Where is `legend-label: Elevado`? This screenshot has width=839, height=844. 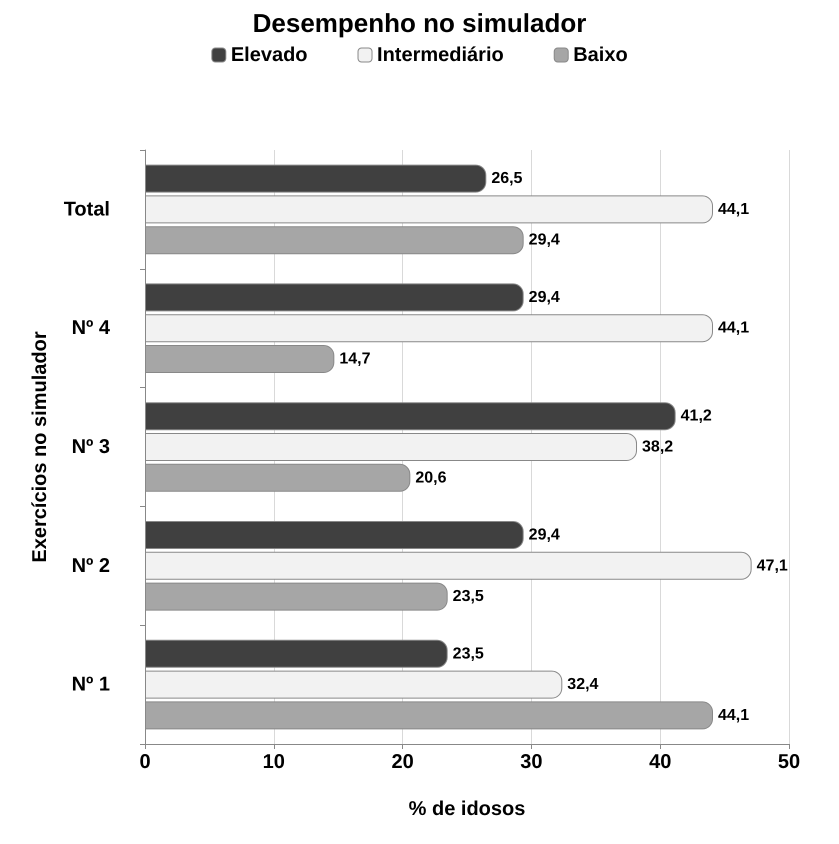 legend-label: Elevado is located at coordinates (269, 55).